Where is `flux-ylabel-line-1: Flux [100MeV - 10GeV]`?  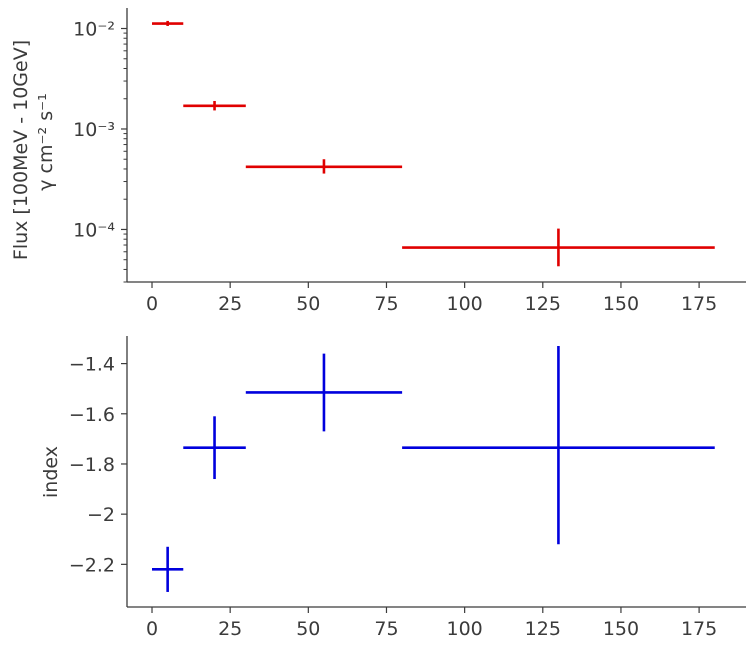
flux-ylabel-line-1: Flux [100MeV - 10GeV] is located at coordinates (21, 150).